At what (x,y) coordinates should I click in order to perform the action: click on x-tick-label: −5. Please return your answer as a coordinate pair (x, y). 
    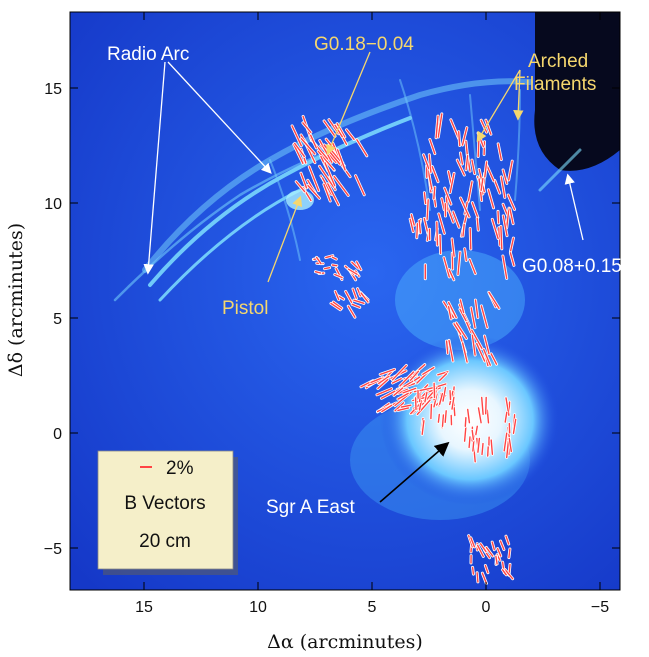
    Looking at the image, I should click on (600, 607).